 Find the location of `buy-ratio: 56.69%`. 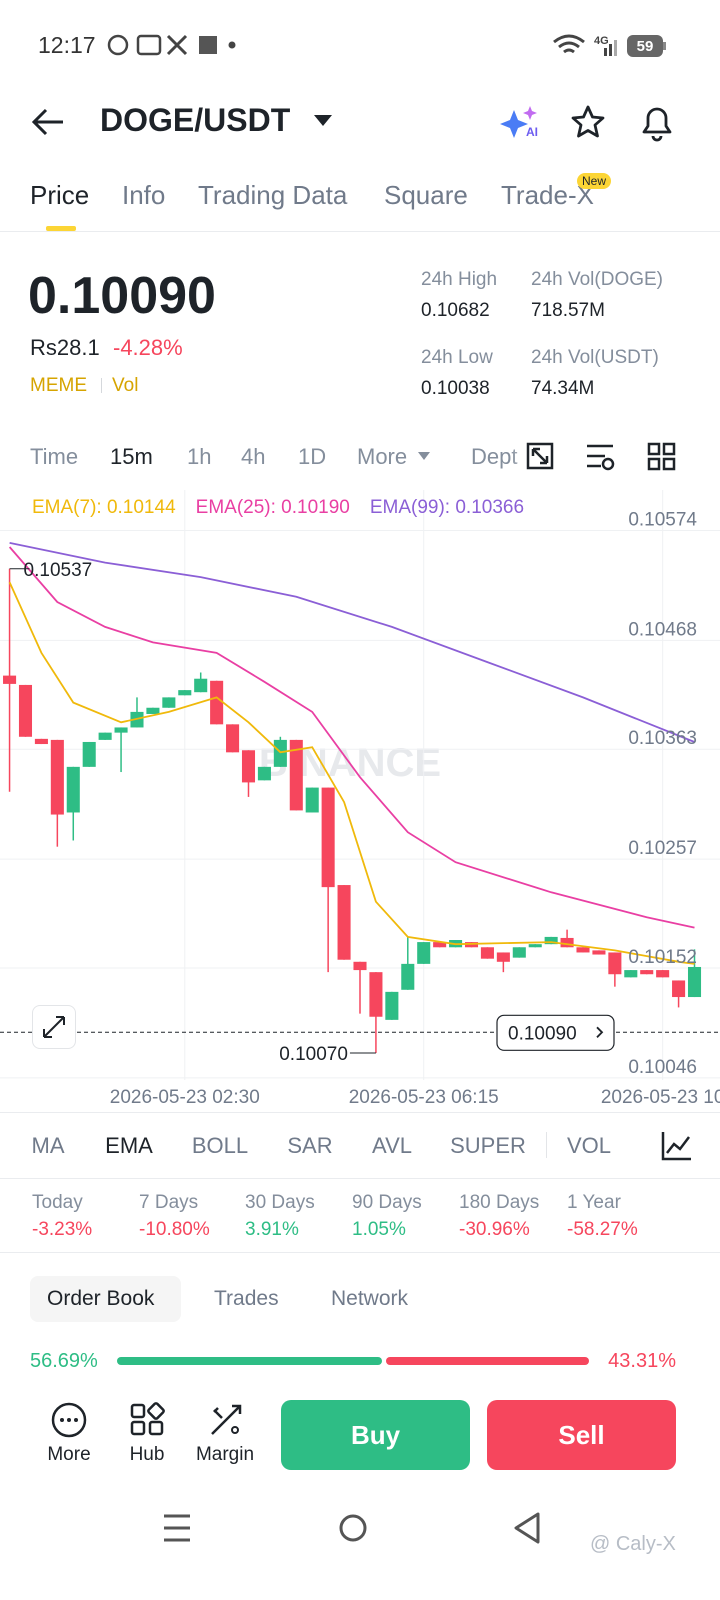

buy-ratio: 56.69% is located at coordinates (64, 1361).